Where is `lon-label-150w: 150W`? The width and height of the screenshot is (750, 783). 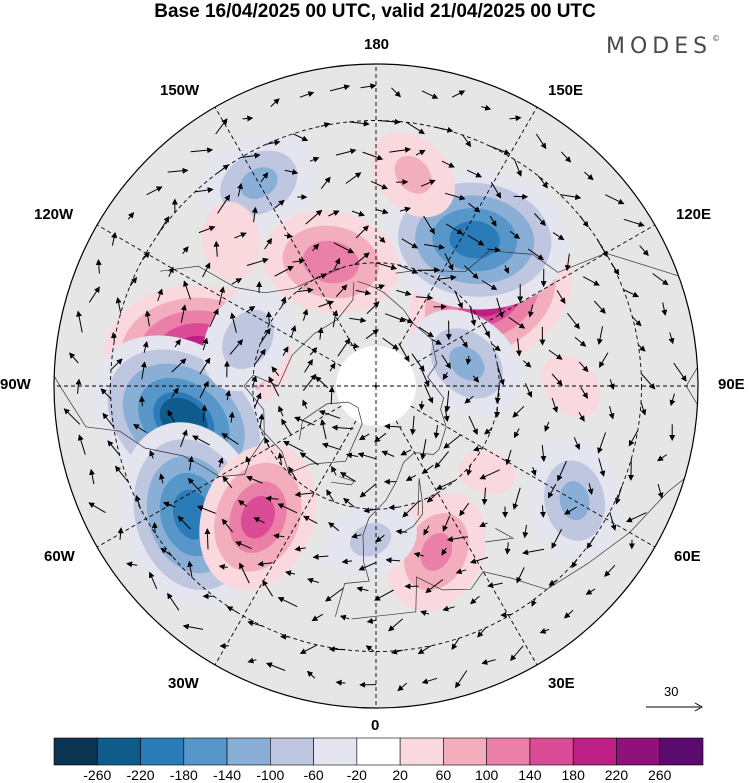
lon-label-150w: 150W is located at coordinates (180, 90).